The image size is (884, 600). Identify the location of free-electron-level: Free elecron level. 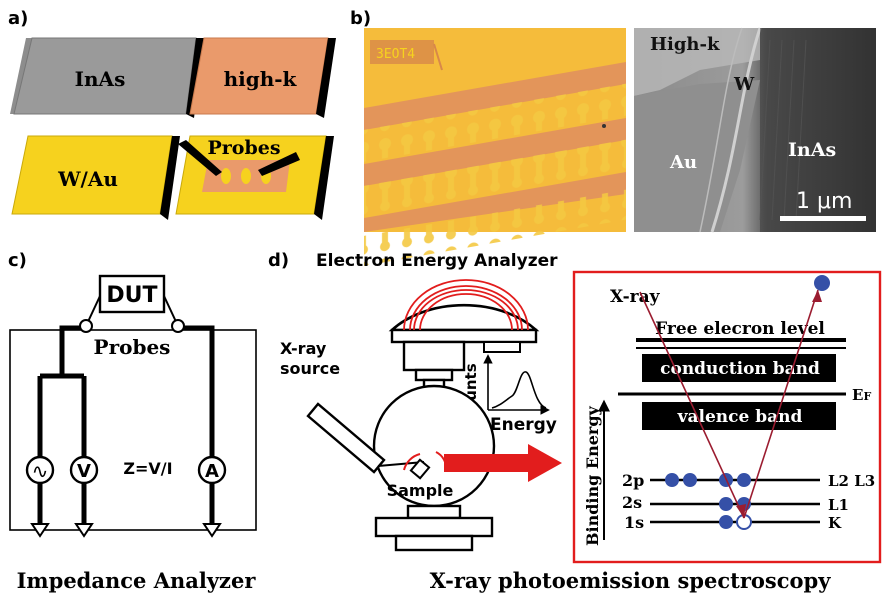
(740, 329).